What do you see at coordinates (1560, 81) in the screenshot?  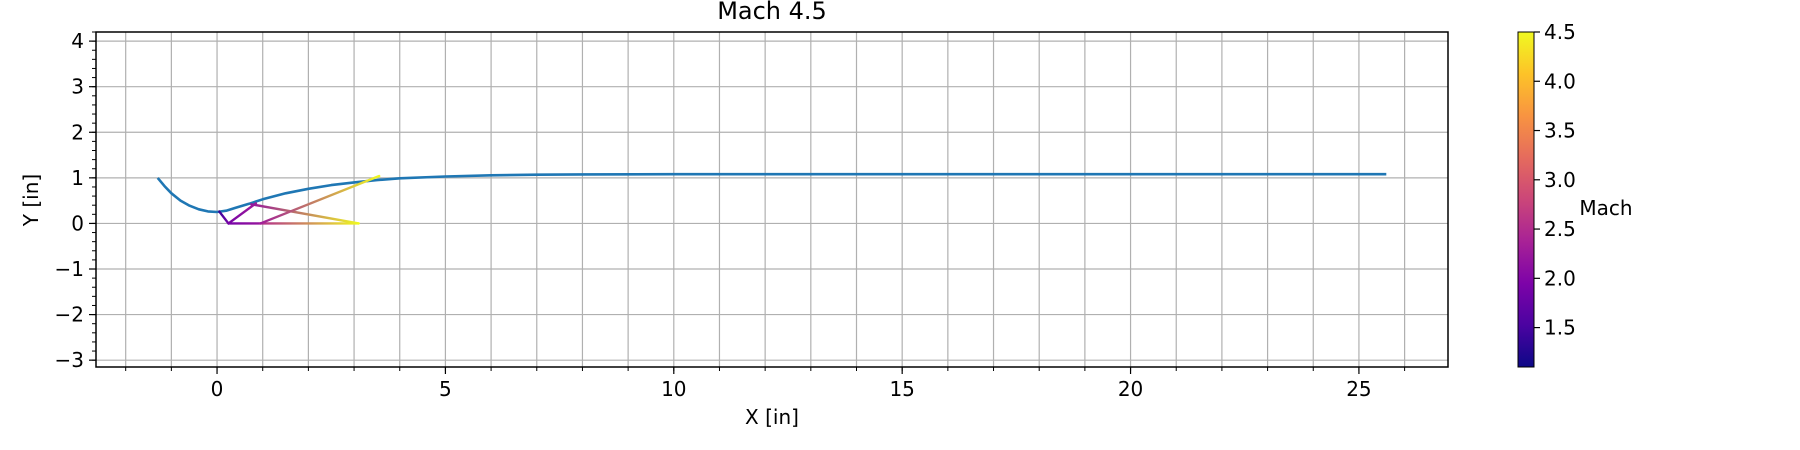 I see `colorbar-tick-label: 4.0` at bounding box center [1560, 81].